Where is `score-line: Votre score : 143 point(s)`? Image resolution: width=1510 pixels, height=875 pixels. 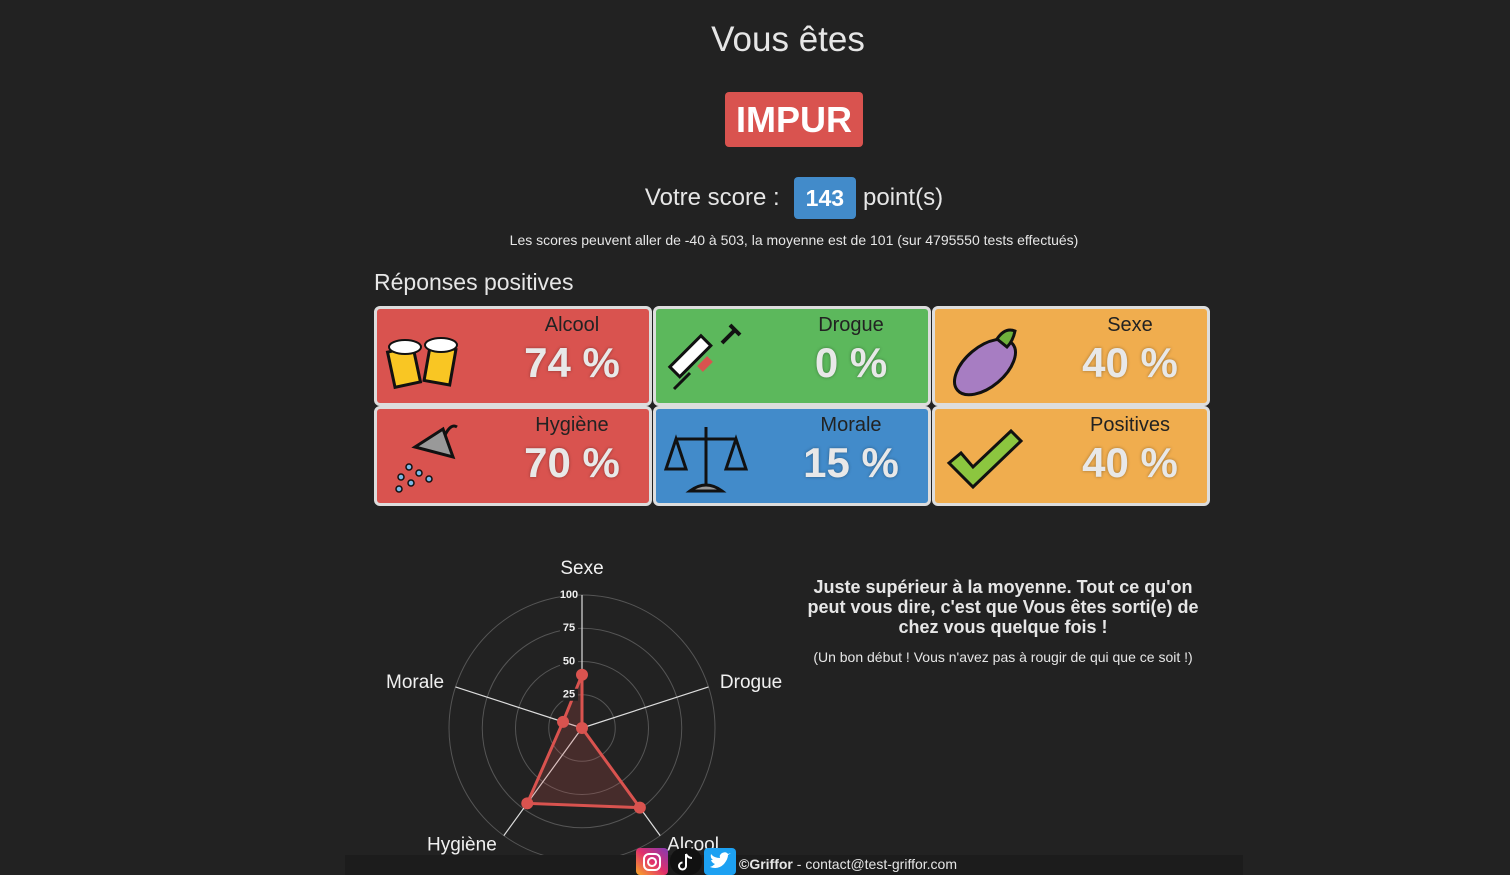
score-line: Votre score : 143 point(s) is located at coordinates (755, 198).